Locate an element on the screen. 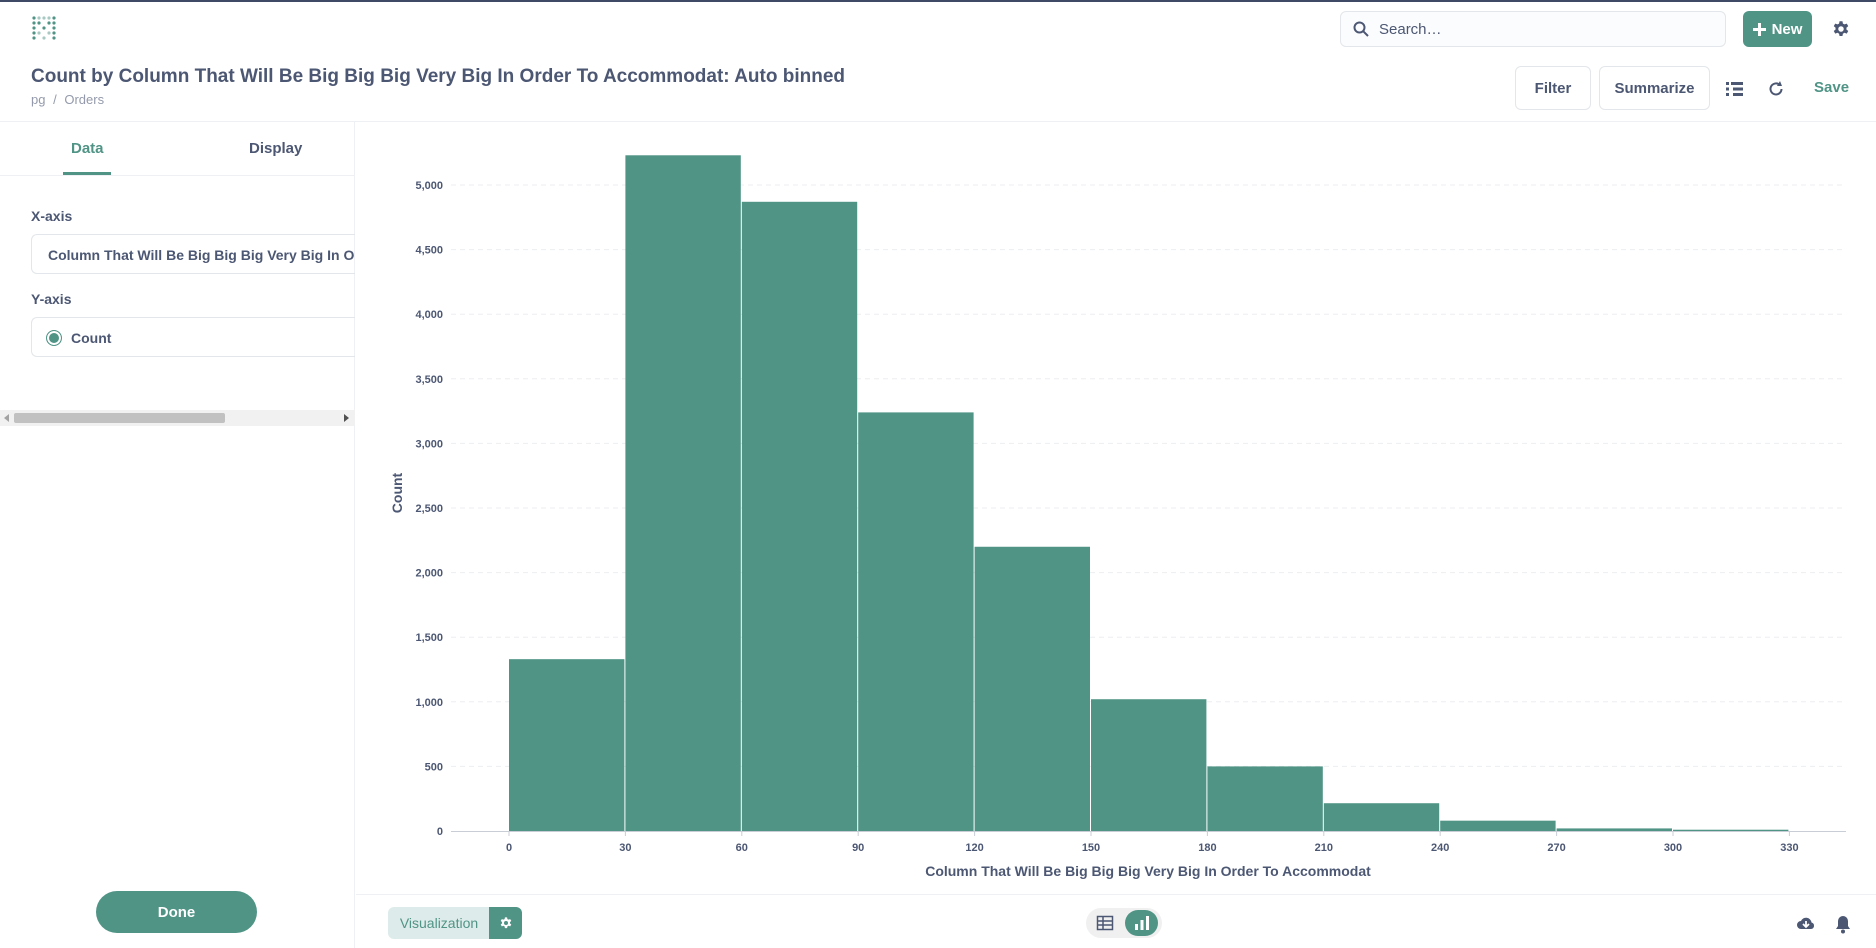  x-axis-label: X-axis is located at coordinates (52, 216).